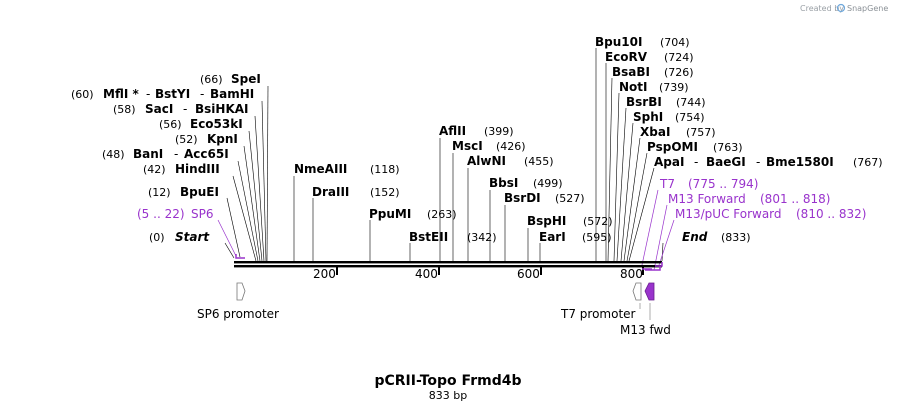  Describe the element at coordinates (330, 192) in the screenshot. I see `enzyme-draiii: DraIII` at that location.